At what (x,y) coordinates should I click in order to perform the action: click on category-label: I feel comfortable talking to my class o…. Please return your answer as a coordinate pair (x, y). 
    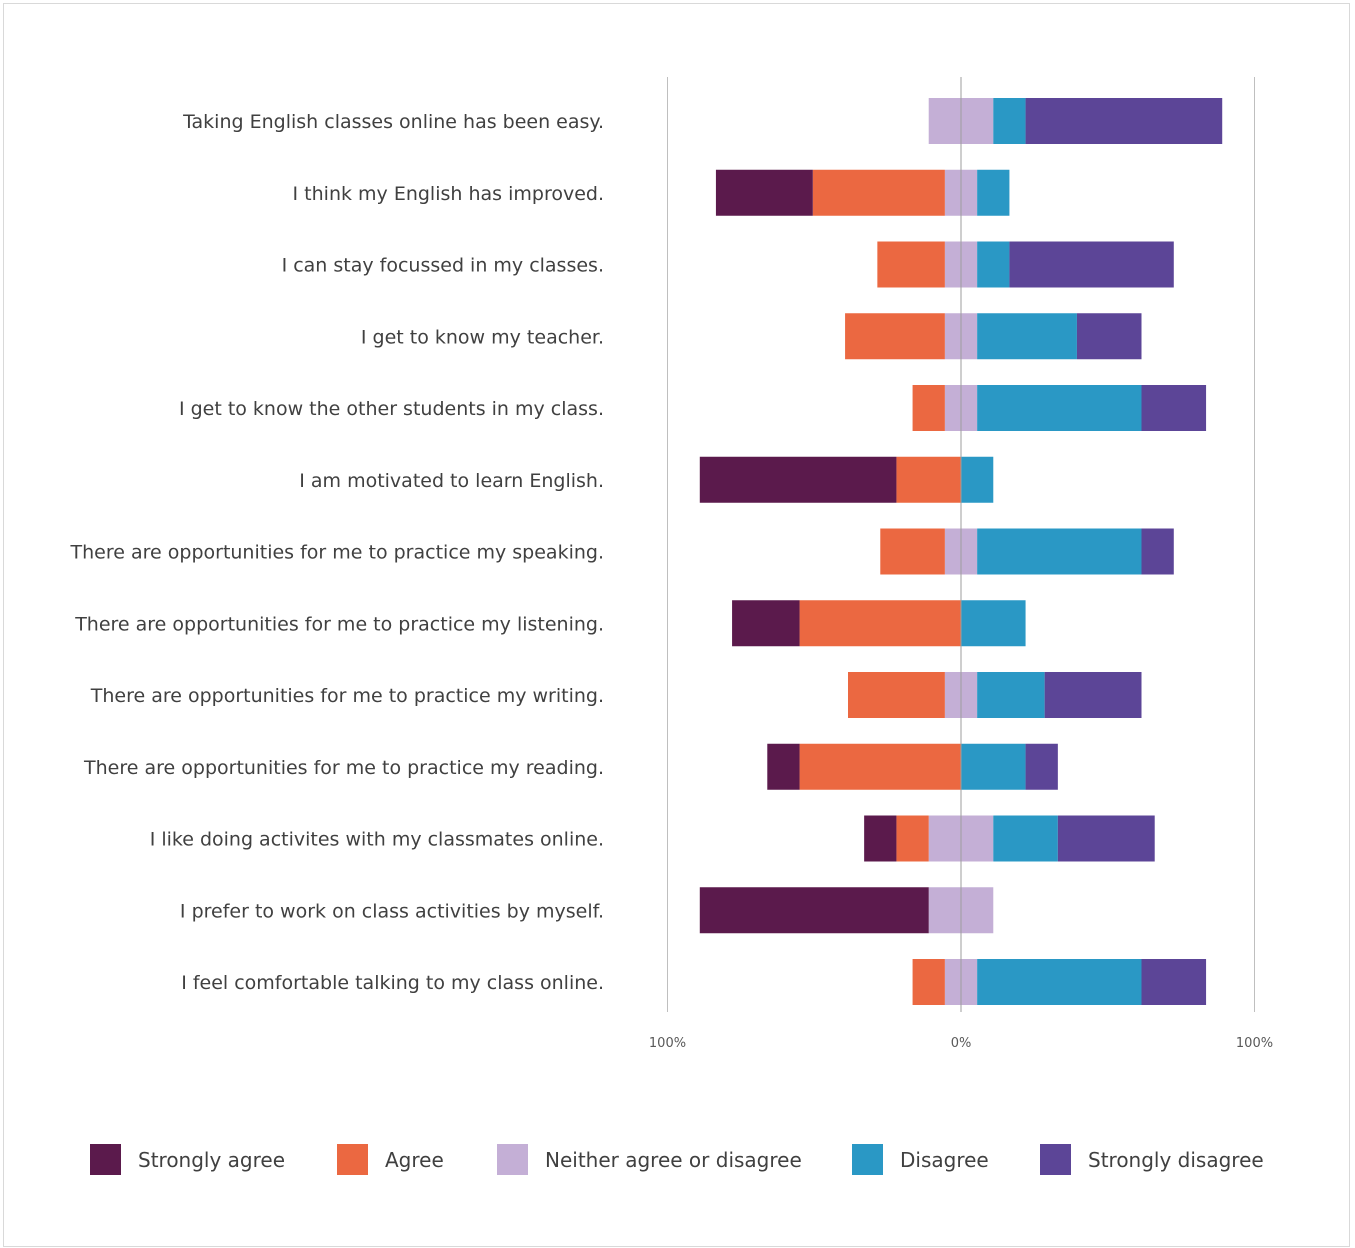
    Looking at the image, I should click on (392, 983).